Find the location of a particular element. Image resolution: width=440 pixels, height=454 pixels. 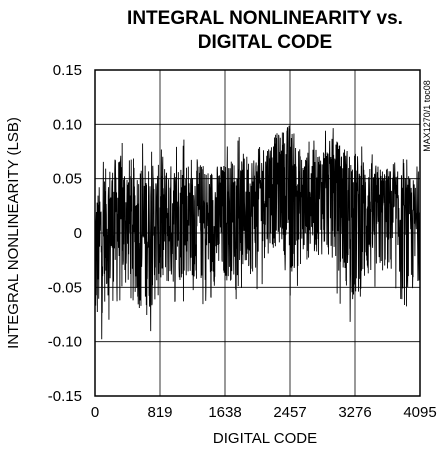

x-axis-label: DIGITAL CODE is located at coordinates (265, 438).